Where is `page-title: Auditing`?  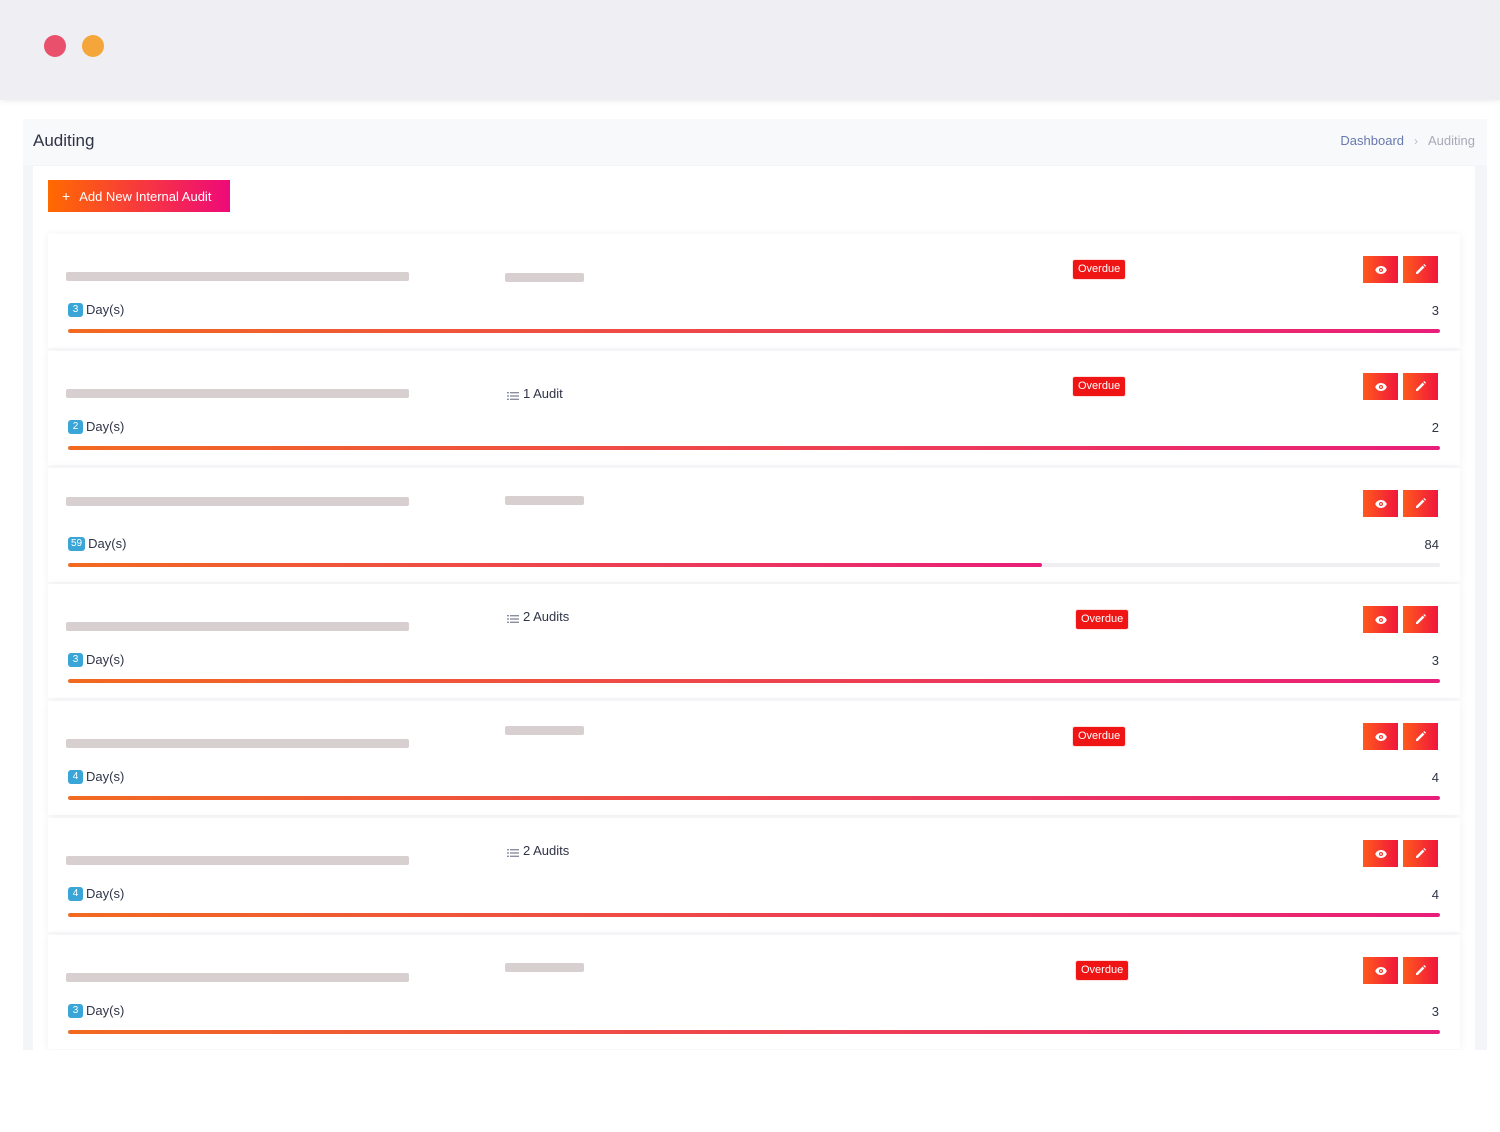 page-title: Auditing is located at coordinates (64, 140).